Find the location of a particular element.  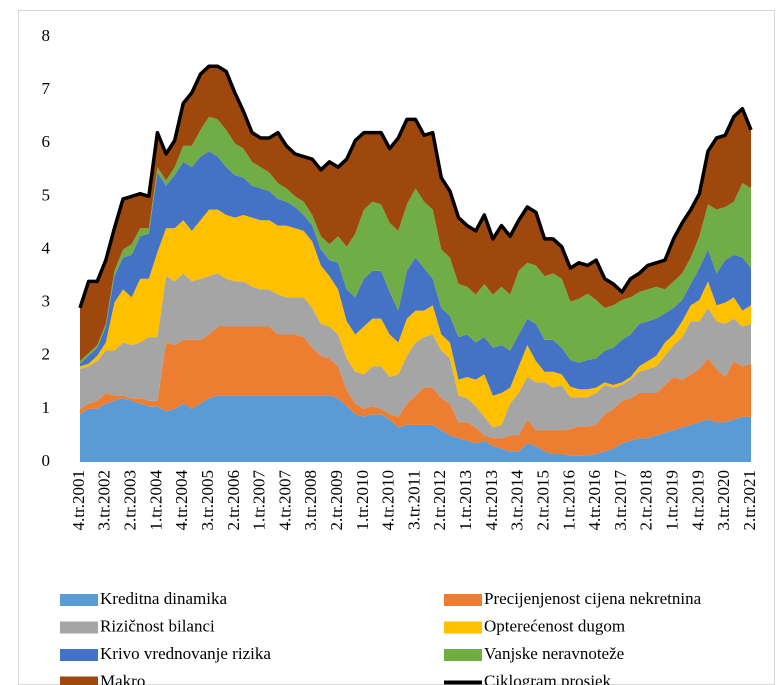

x-tick-label: 2.tr.2018 is located at coordinates (646, 500).